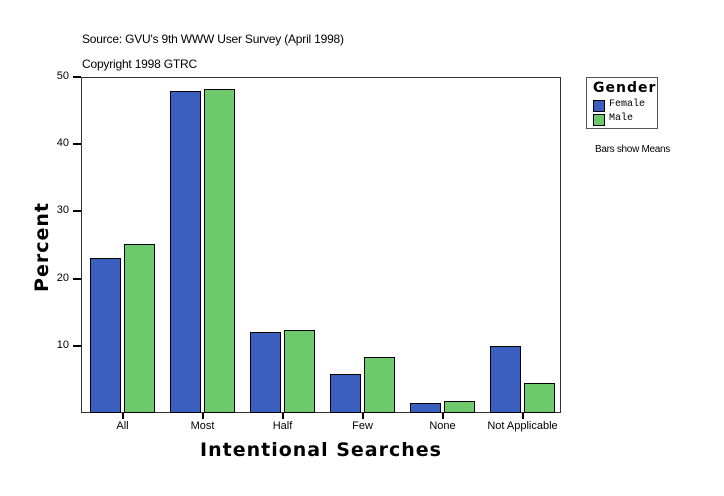 The image size is (724, 496). I want to click on bar-male-most, so click(219, 251).